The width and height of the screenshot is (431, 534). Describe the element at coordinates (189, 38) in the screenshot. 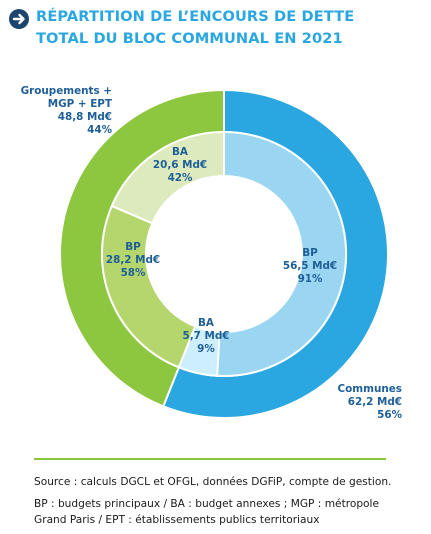

I see `chart-title-line-2: TOTAL DU BLOC COMMUNAL EN 2021` at that location.